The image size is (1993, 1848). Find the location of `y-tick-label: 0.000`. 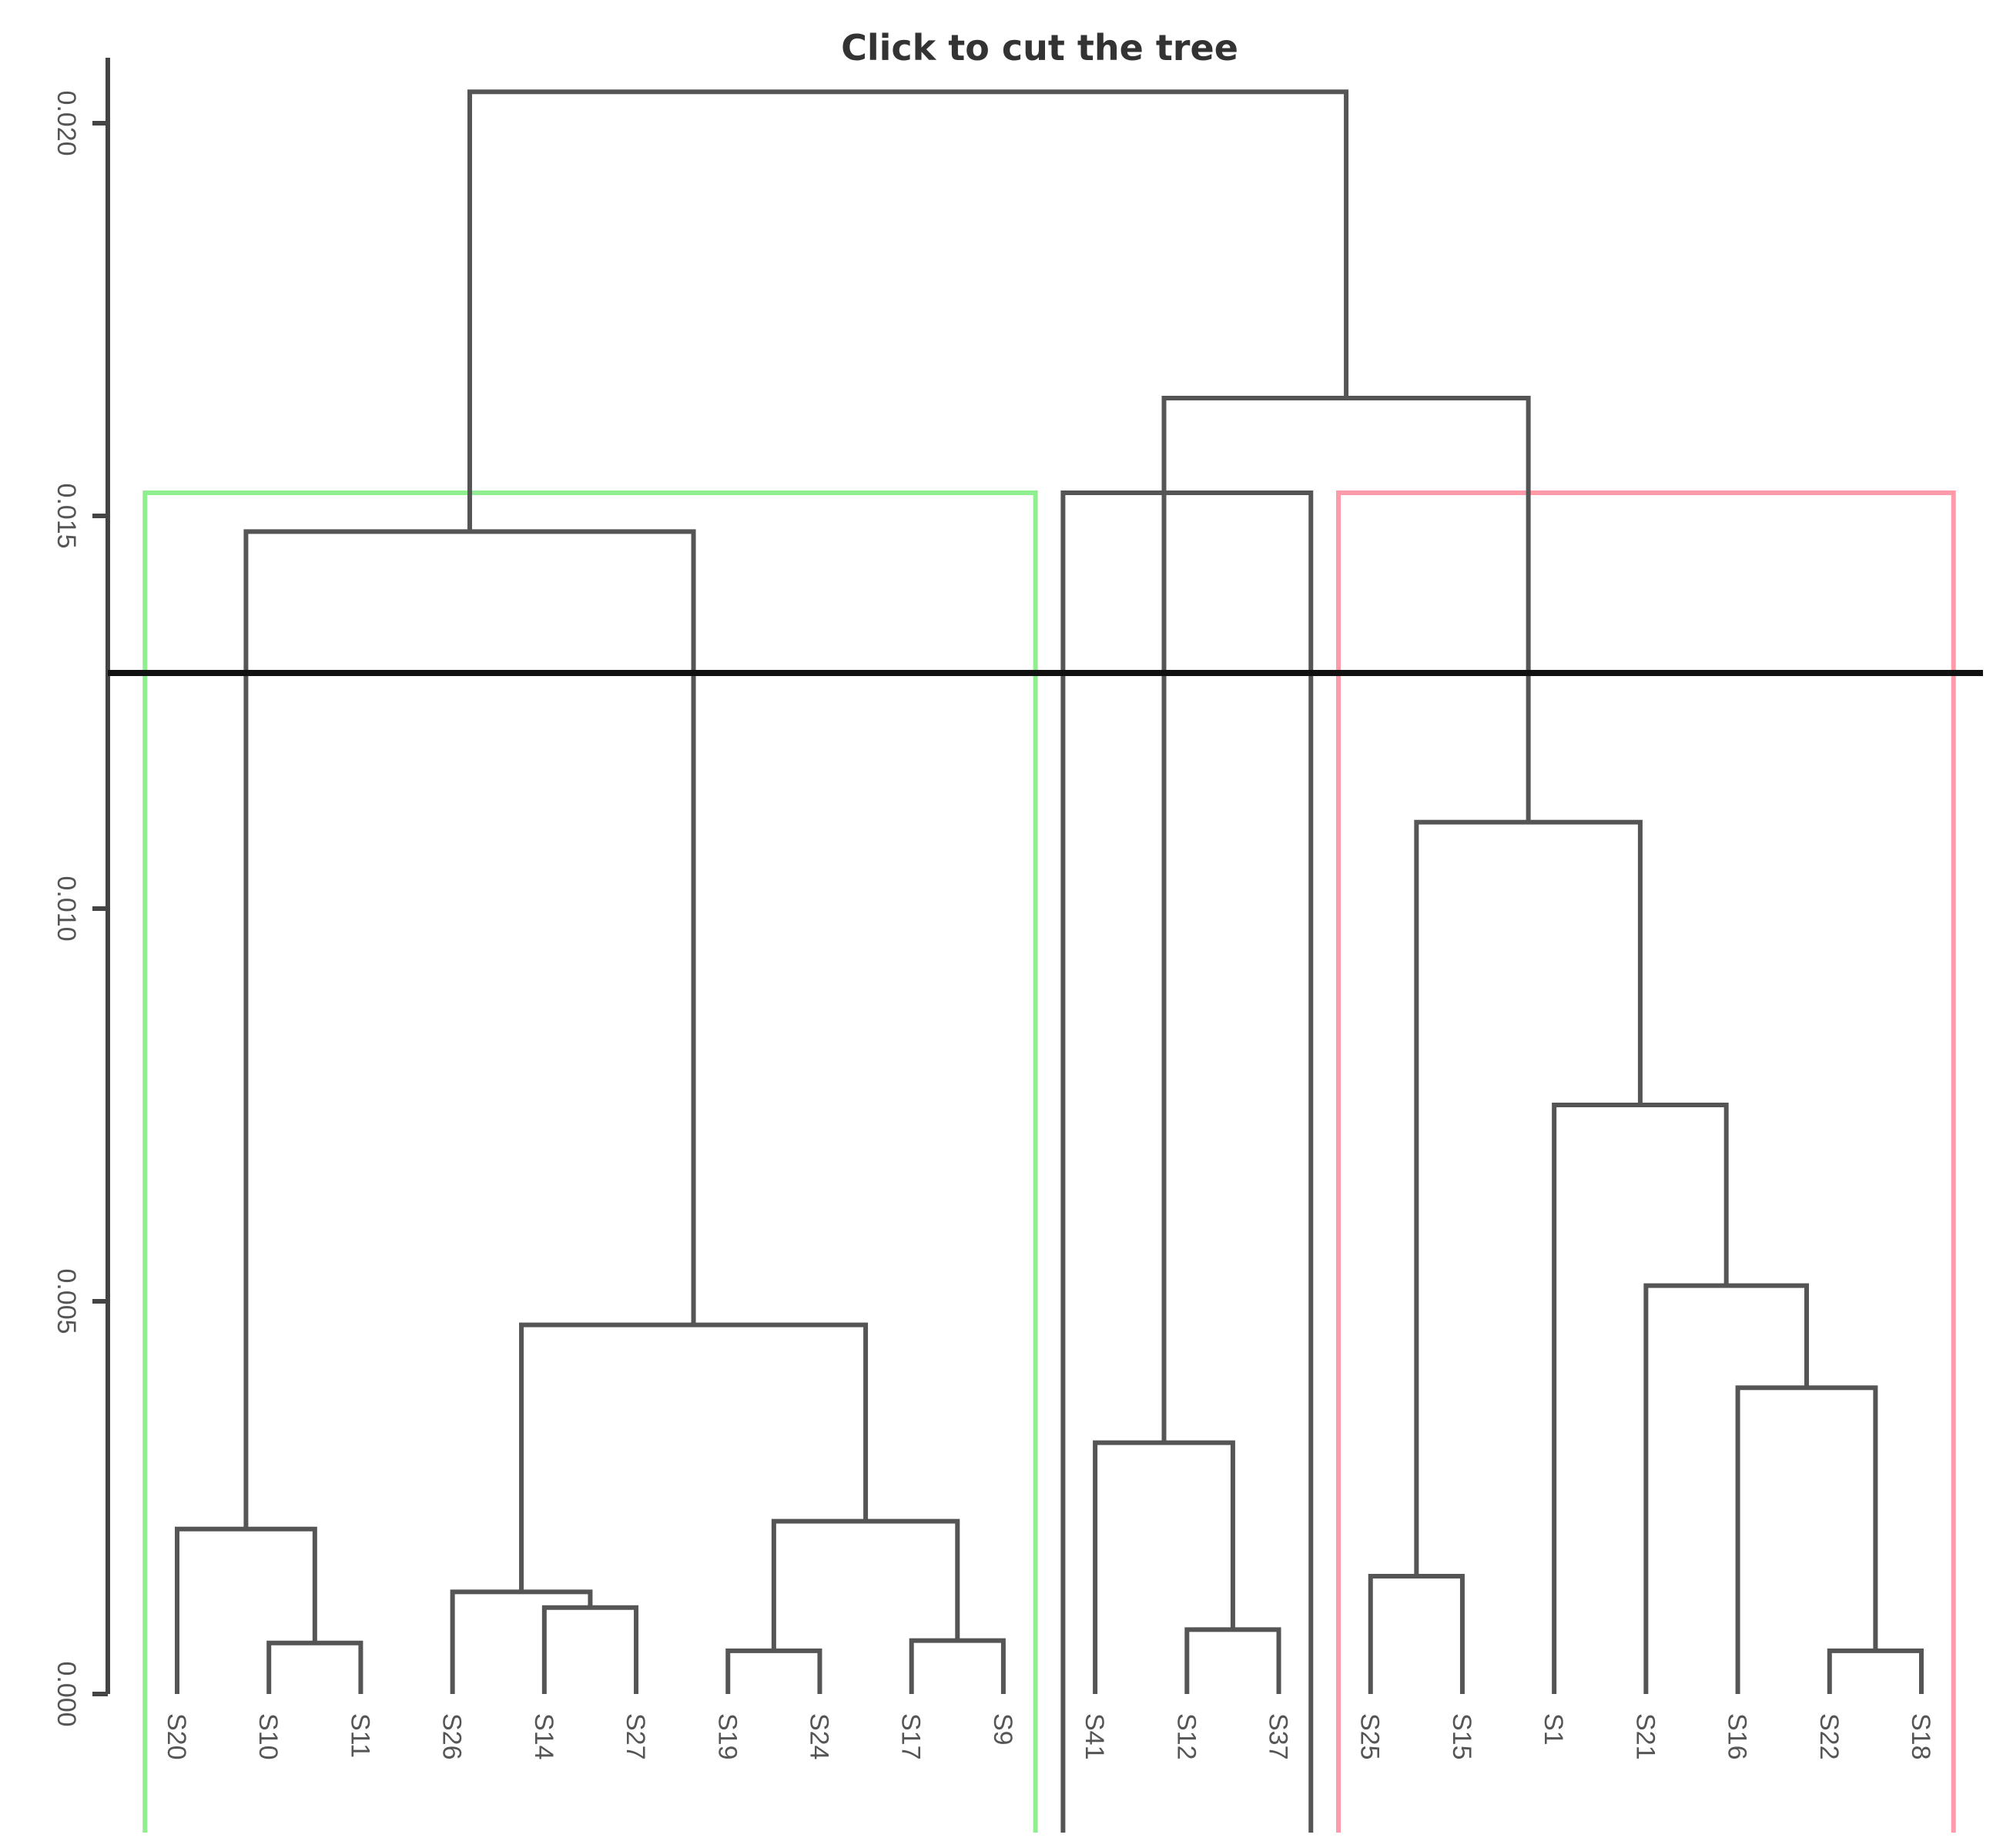

y-tick-label: 0.000 is located at coordinates (66, 1693).